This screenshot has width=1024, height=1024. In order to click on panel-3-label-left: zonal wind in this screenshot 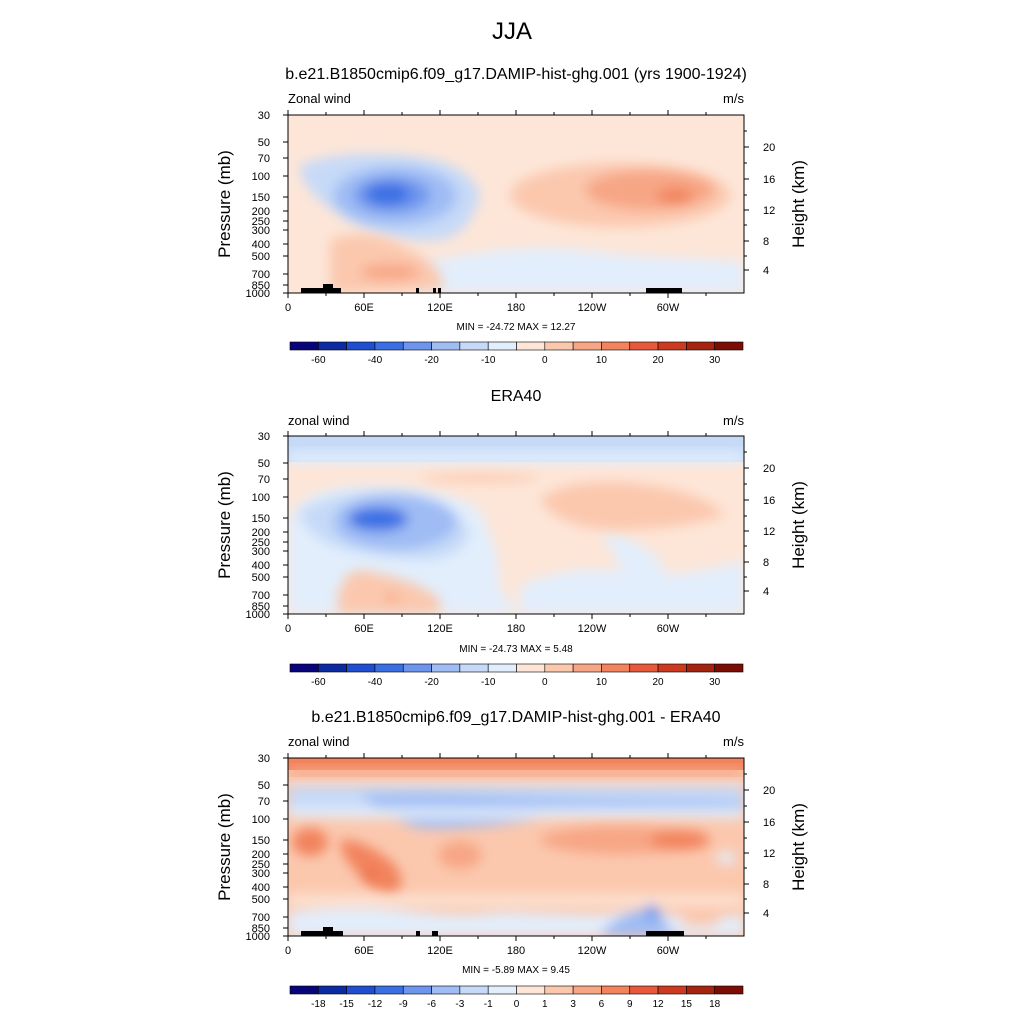, I will do `click(318, 741)`.